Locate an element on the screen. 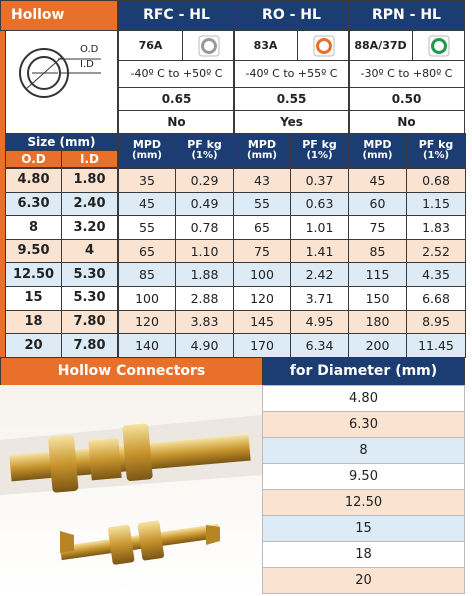  table-cell: 11.45 is located at coordinates (436, 345).